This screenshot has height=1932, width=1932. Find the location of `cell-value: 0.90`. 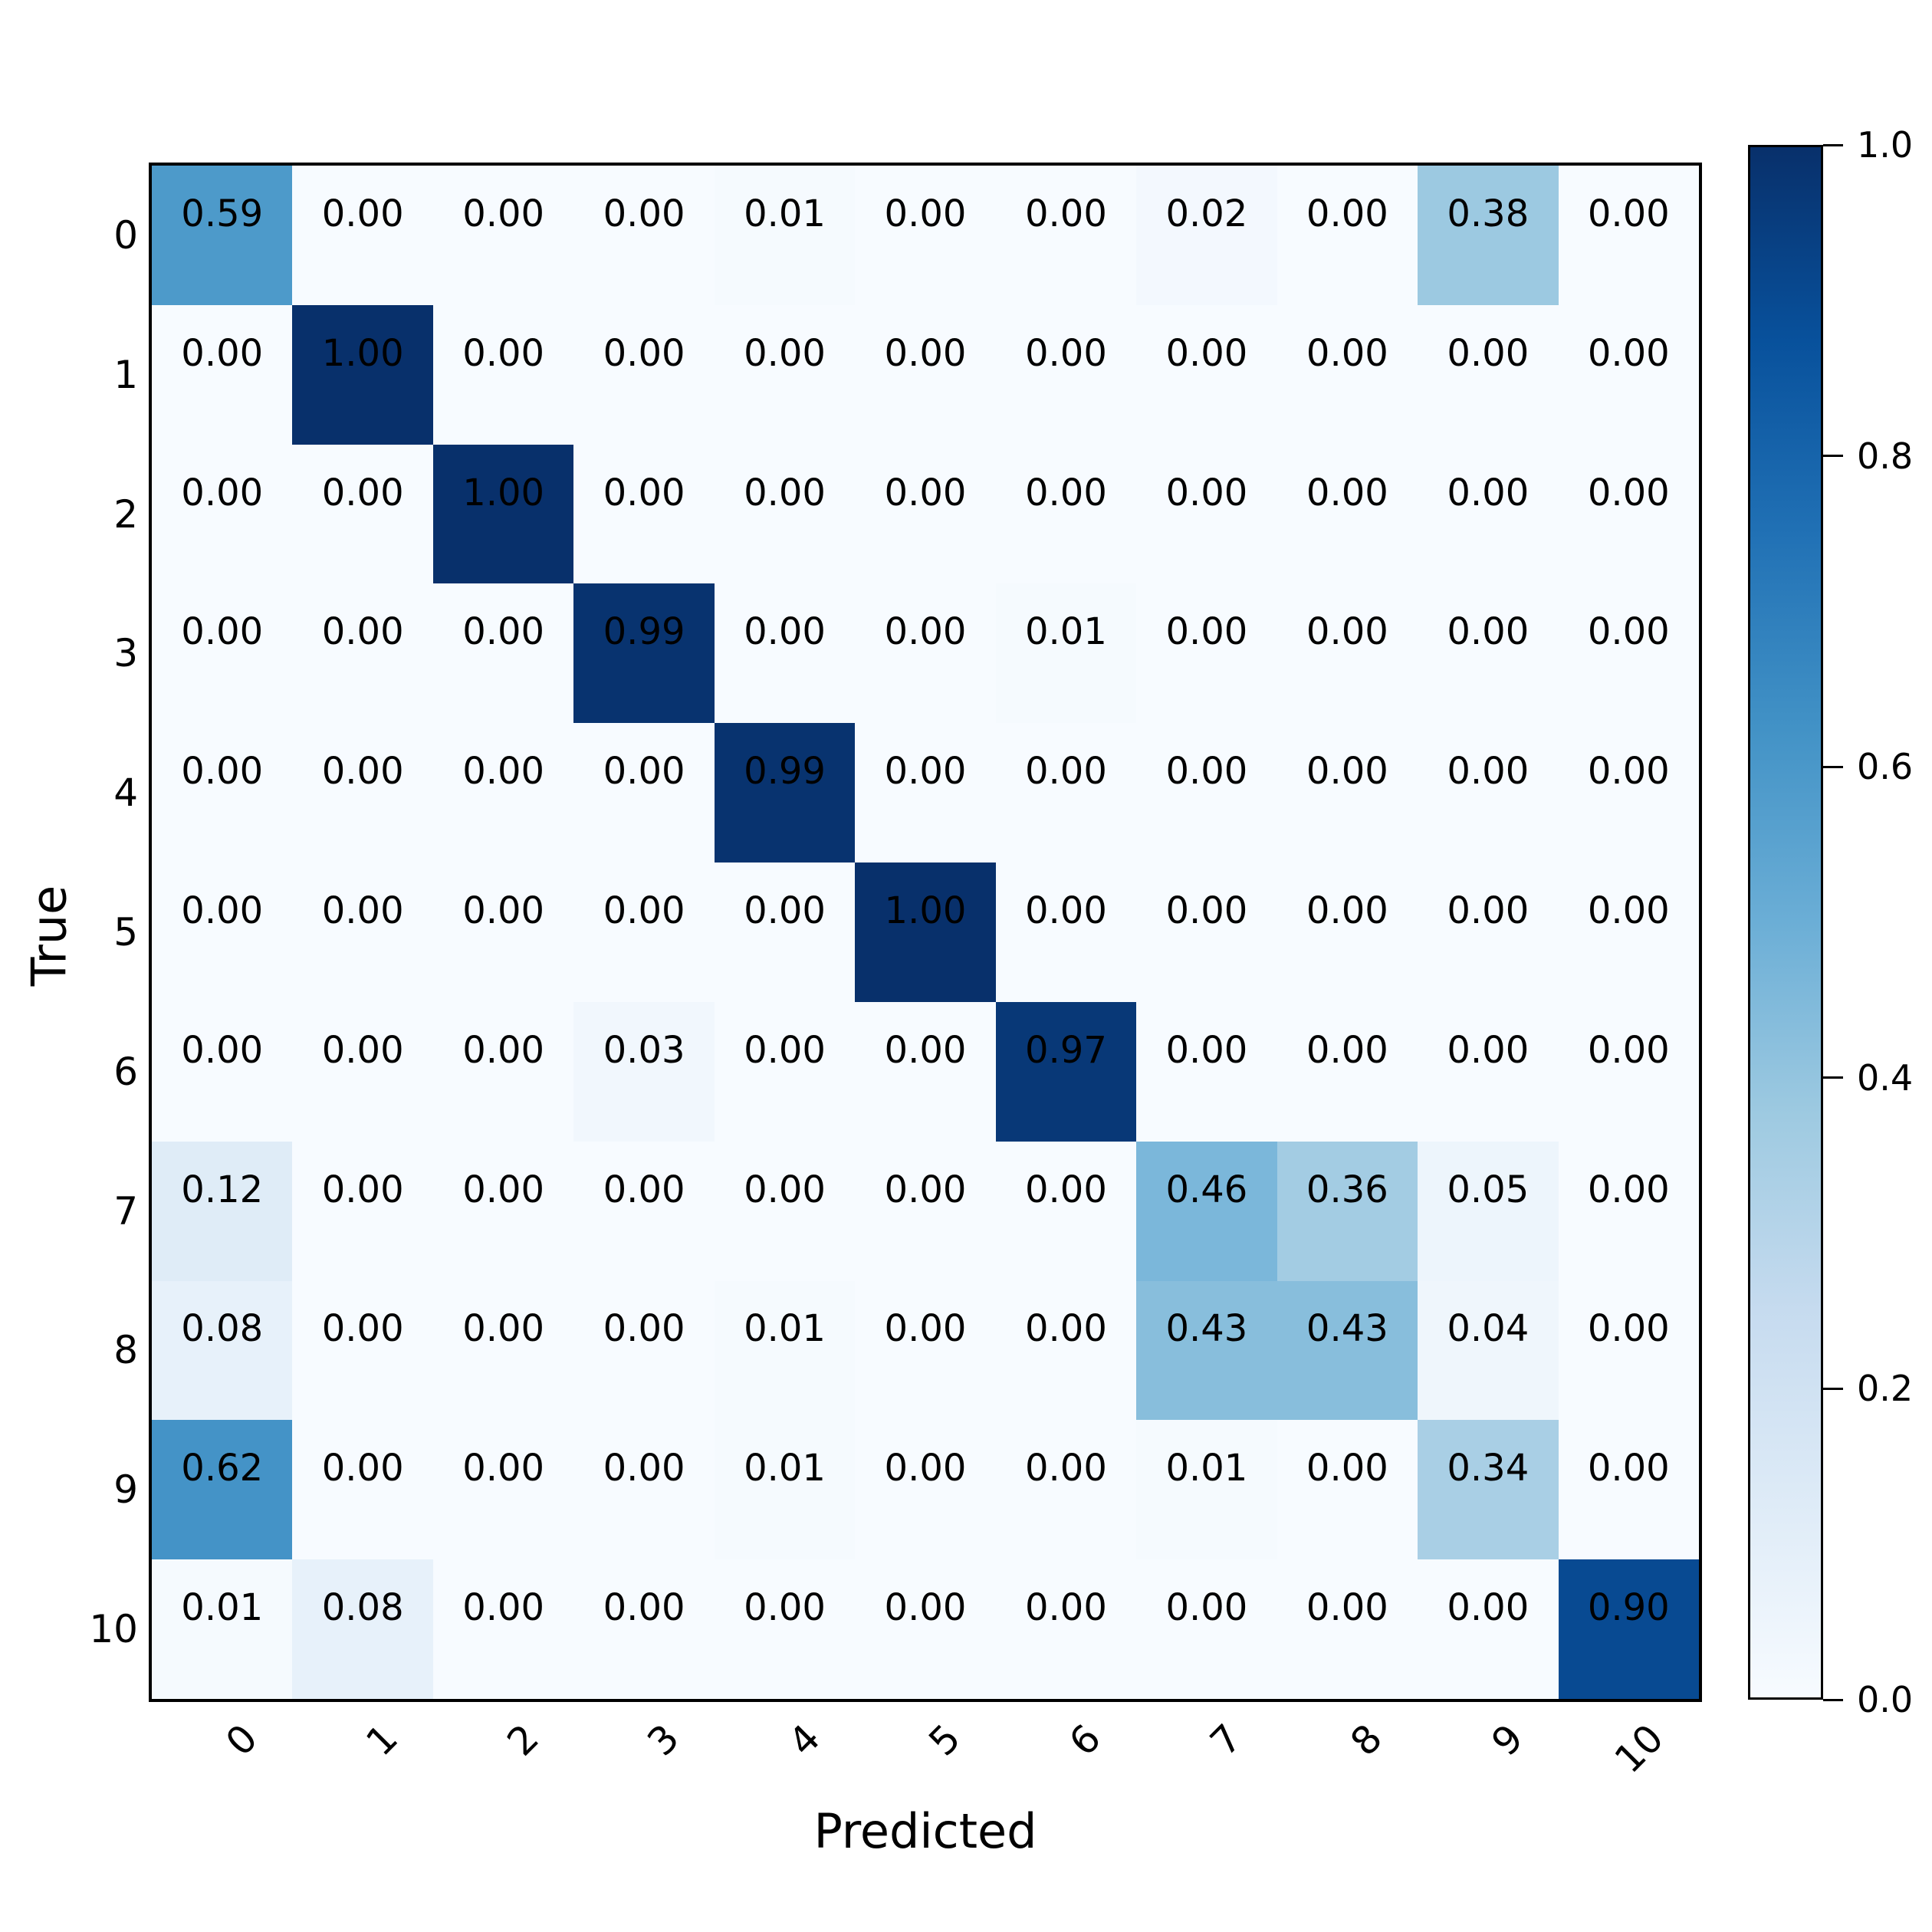

cell-value: 0.90 is located at coordinates (1628, 1608).